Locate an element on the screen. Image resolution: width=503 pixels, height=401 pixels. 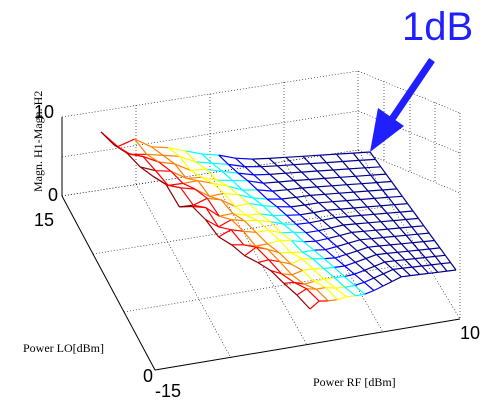
y-tick-bottom: 0 is located at coordinates (148, 376).